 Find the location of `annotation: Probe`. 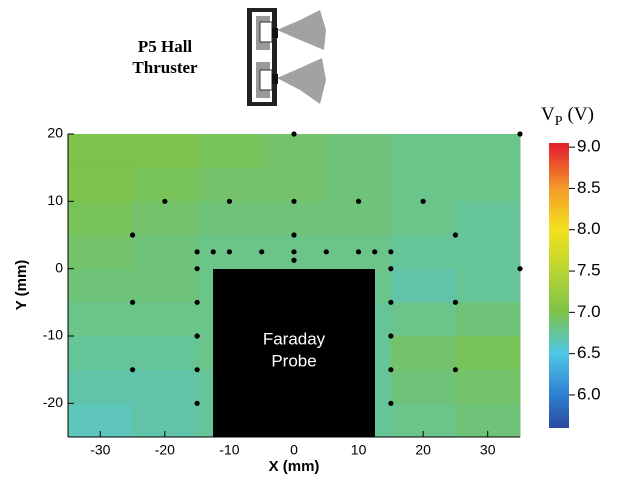

annotation: Probe is located at coordinates (293, 360).